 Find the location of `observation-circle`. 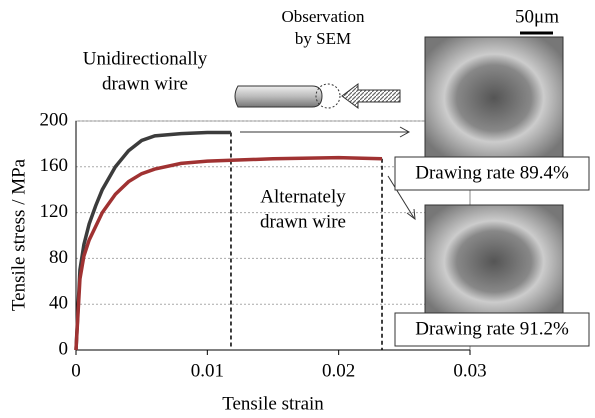

observation-circle is located at coordinates (328, 96).